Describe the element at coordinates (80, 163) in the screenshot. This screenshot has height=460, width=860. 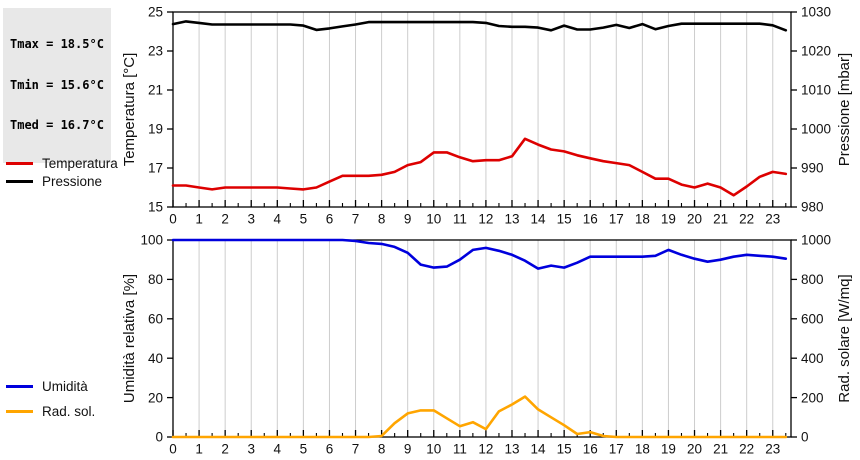
I see `legend-label-temperatura: Temperatura` at that location.